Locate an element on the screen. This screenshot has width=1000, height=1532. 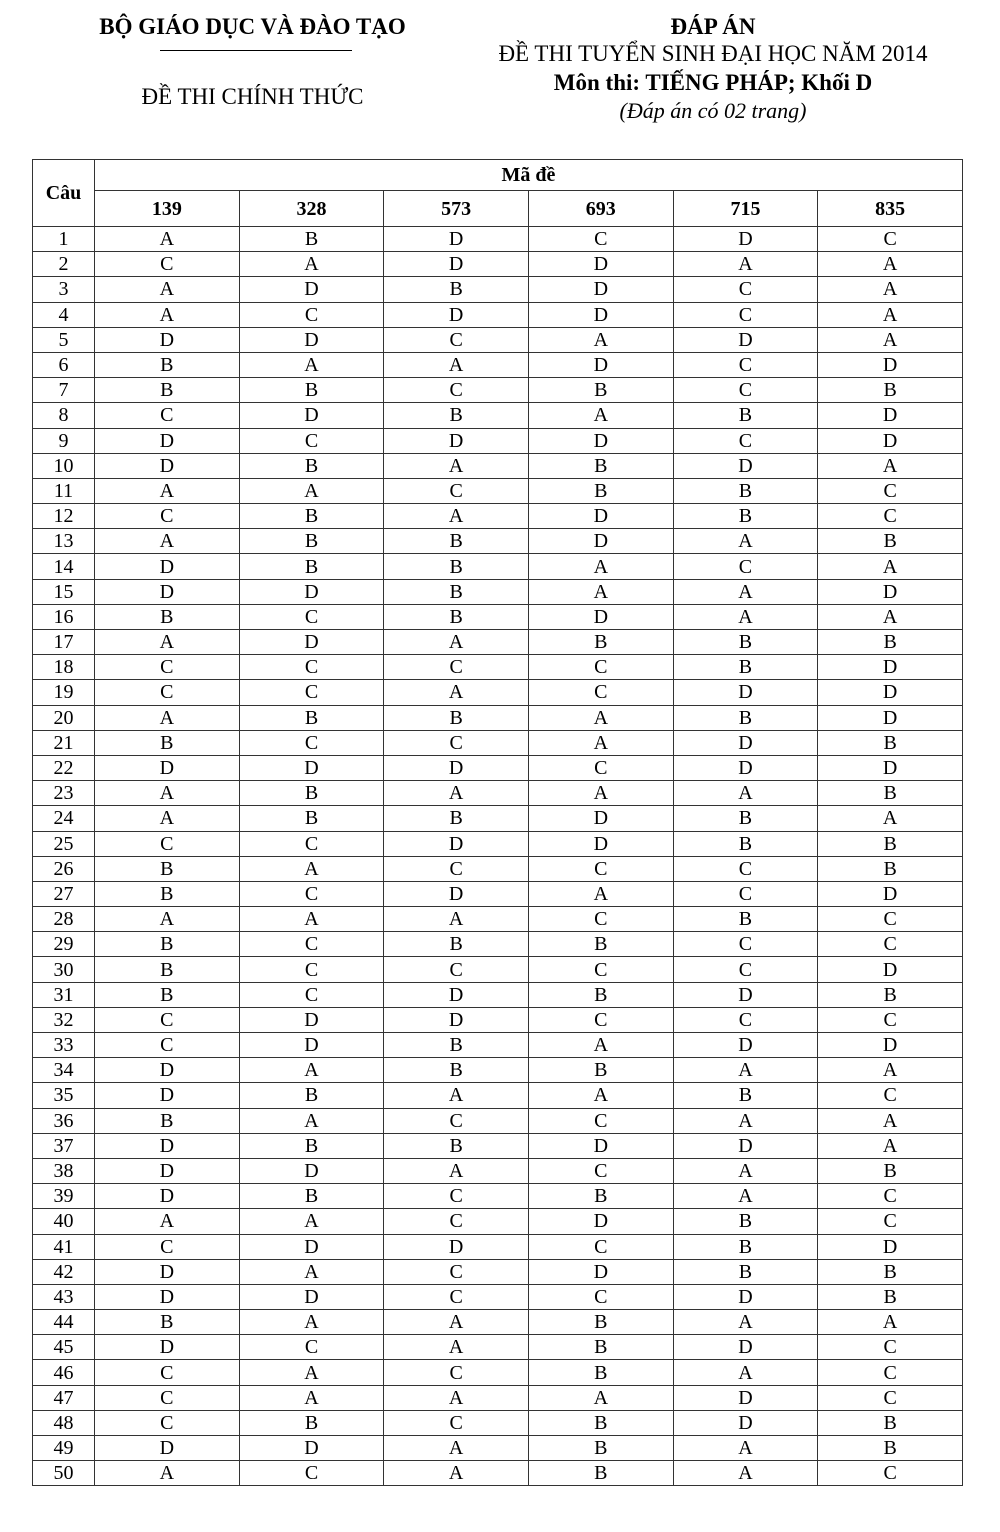
question-number: 33 is located at coordinates (63, 1045).